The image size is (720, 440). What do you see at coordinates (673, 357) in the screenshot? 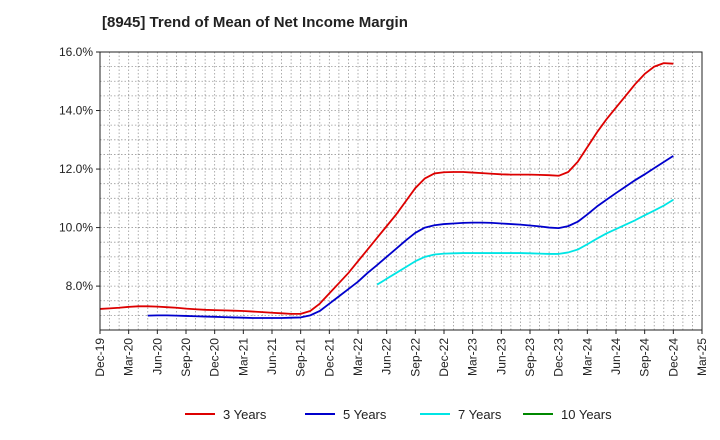
I see `x-tick-label: Dec-24` at bounding box center [673, 357].